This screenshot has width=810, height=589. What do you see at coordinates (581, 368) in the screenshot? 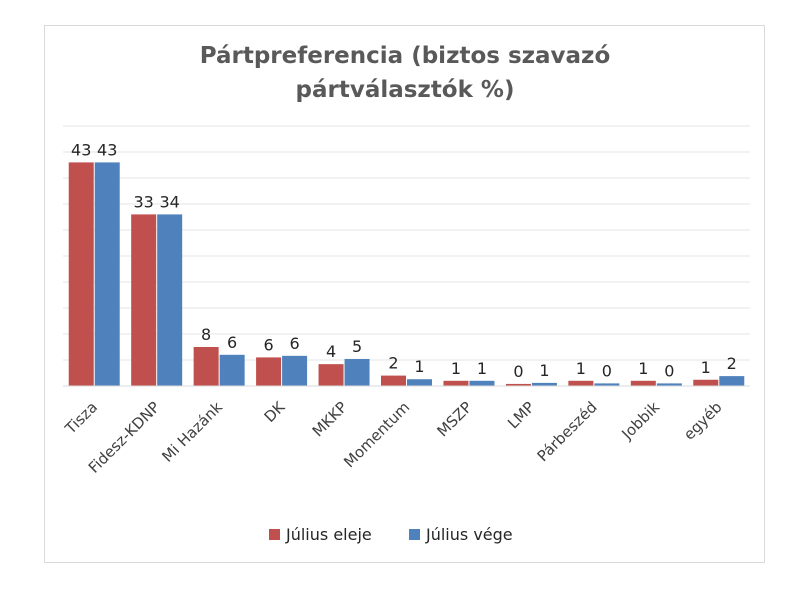
I see `value-label-julius-eleje-parbeszed: 1` at bounding box center [581, 368].